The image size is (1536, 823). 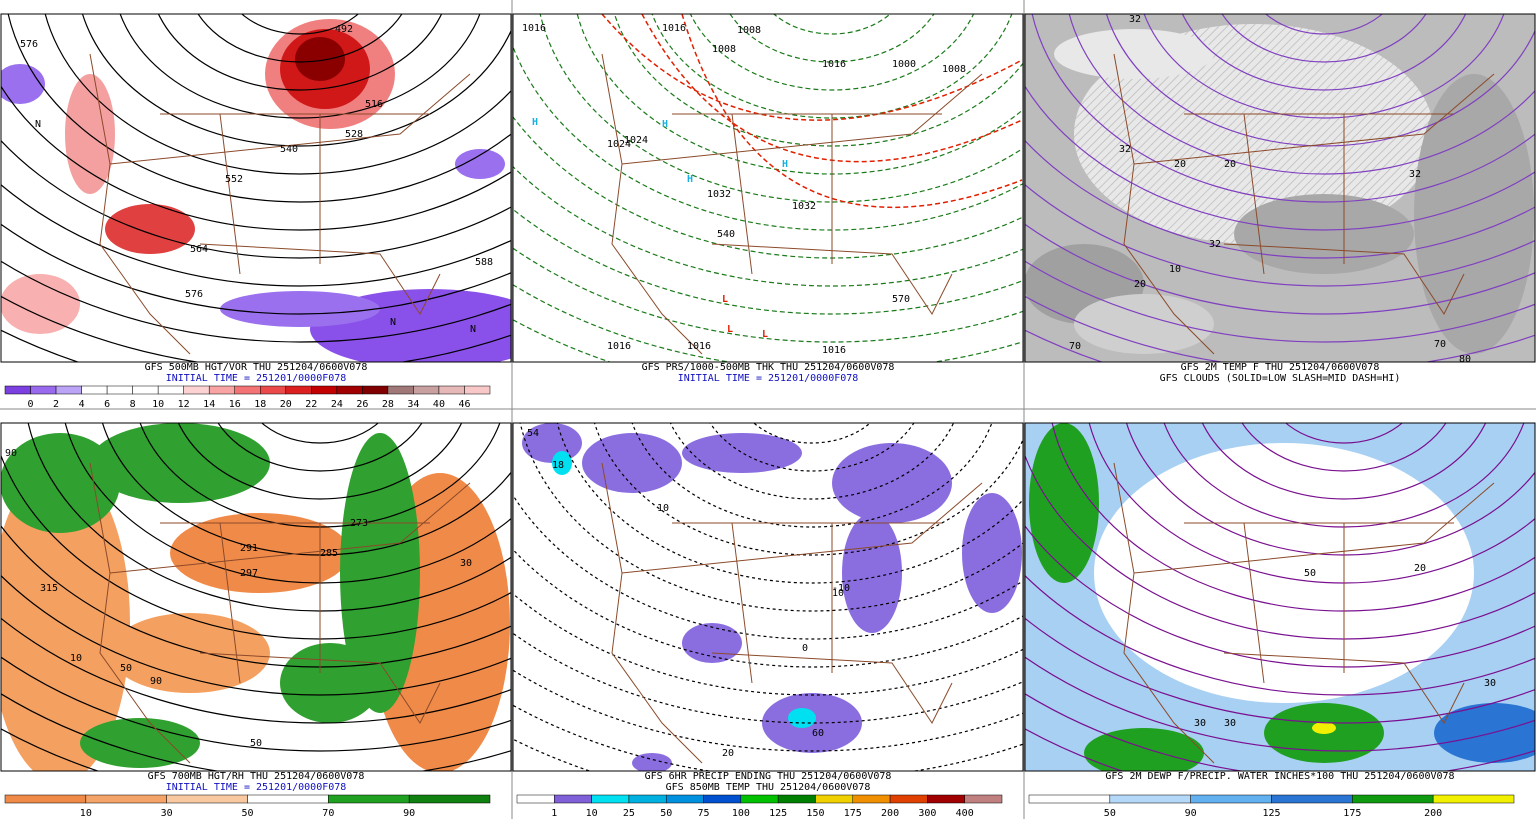 I want to click on colorbar-label: 175, so click(x=1352, y=813).